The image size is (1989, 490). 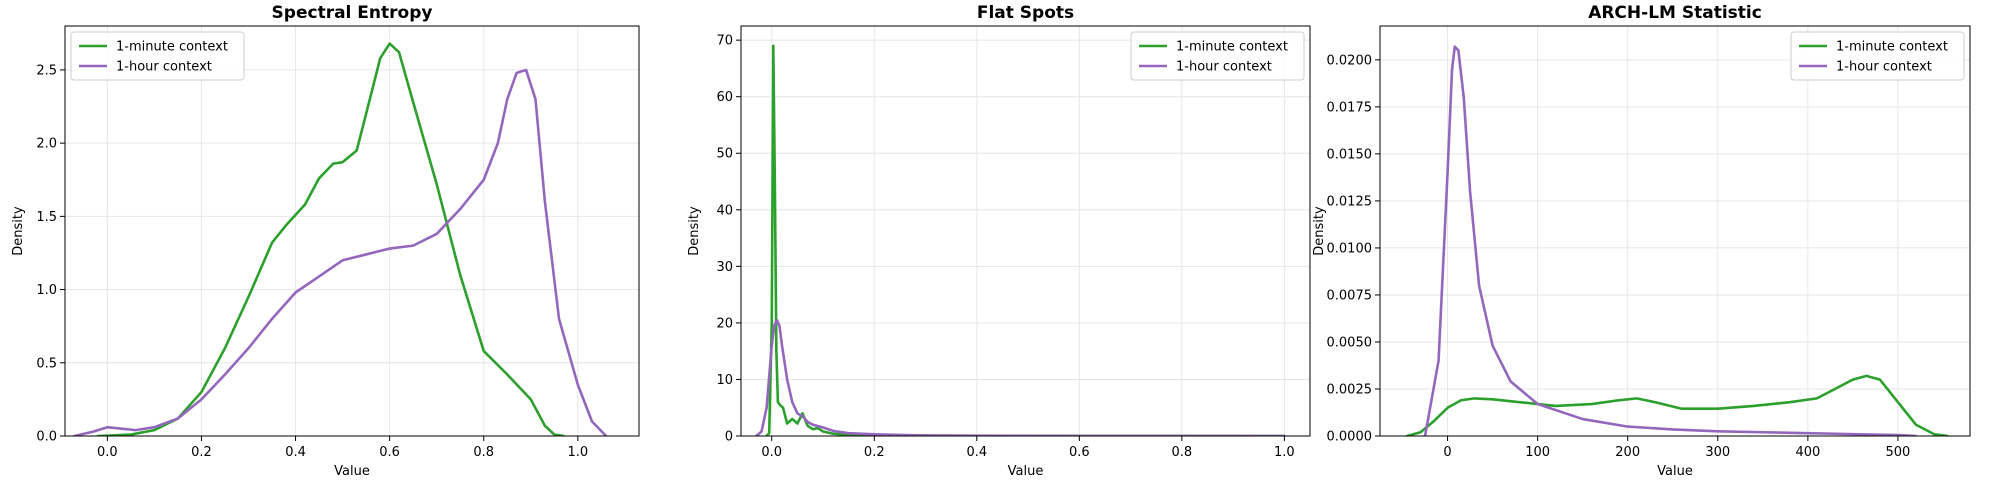 I want to click on y-tick-label: 0.0050, so click(x=1350, y=342).